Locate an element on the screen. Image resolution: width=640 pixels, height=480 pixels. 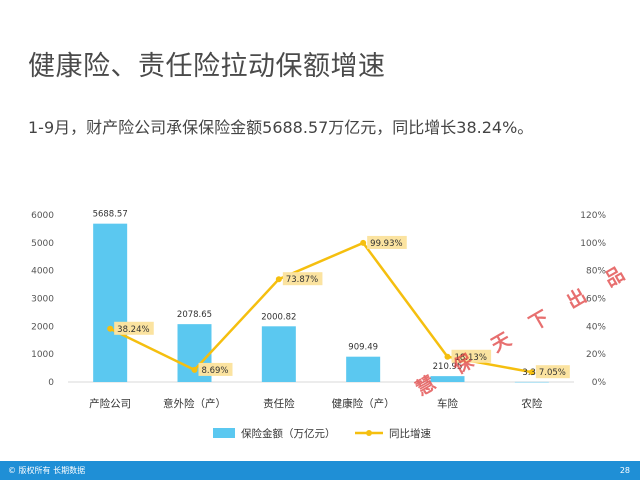
y-left-tick-label: 1000 is located at coordinates (42, 355).